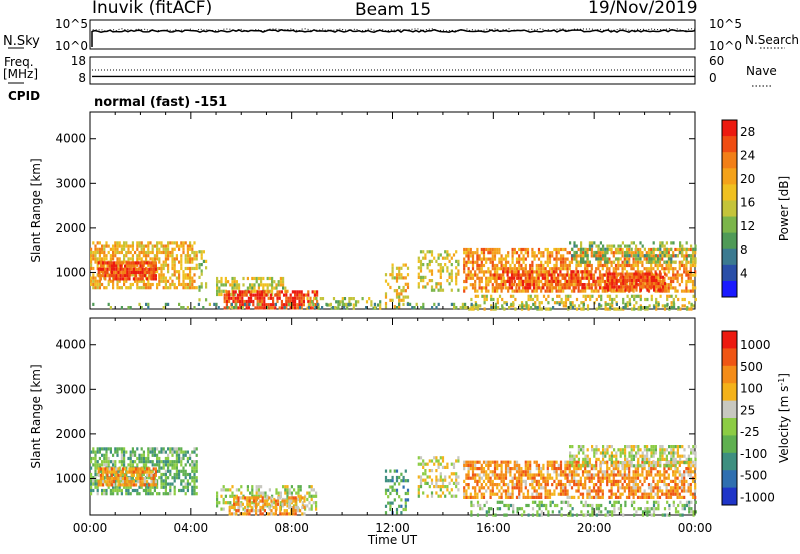  I want to click on power-colorbar-label: Power [dB], so click(784, 208).